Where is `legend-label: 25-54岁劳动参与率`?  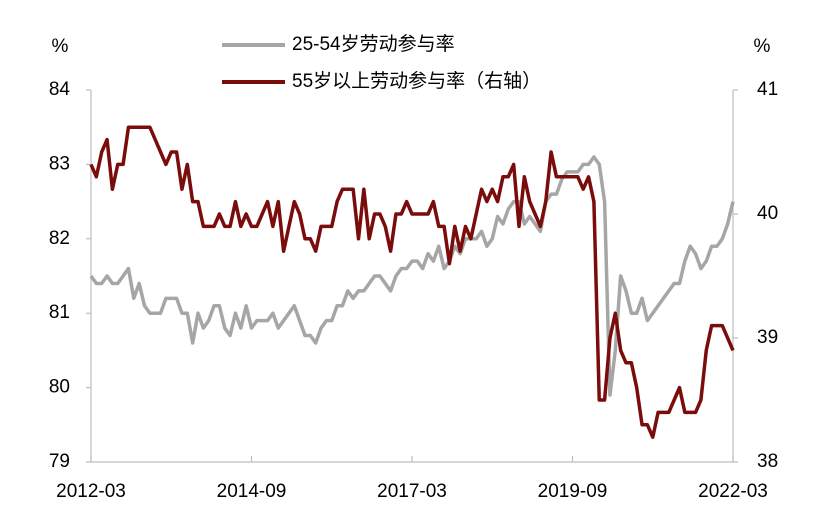
legend-label: 25-54岁劳动参与率 is located at coordinates (373, 44).